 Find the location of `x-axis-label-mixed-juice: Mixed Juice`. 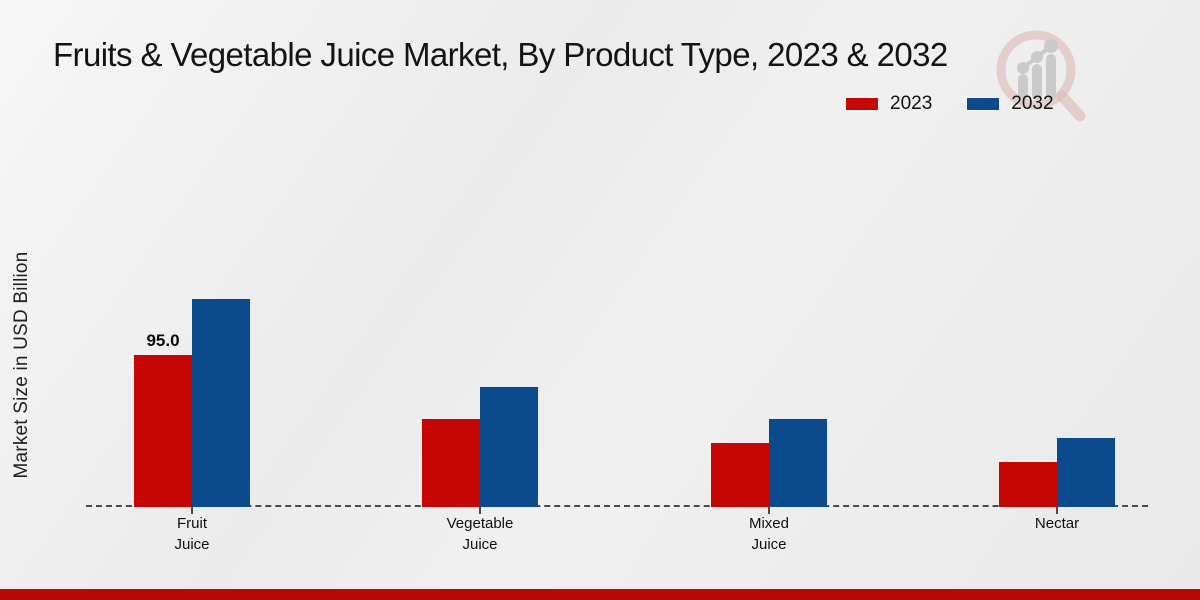

x-axis-label-mixed-juice: Mixed Juice is located at coordinates (768, 534).